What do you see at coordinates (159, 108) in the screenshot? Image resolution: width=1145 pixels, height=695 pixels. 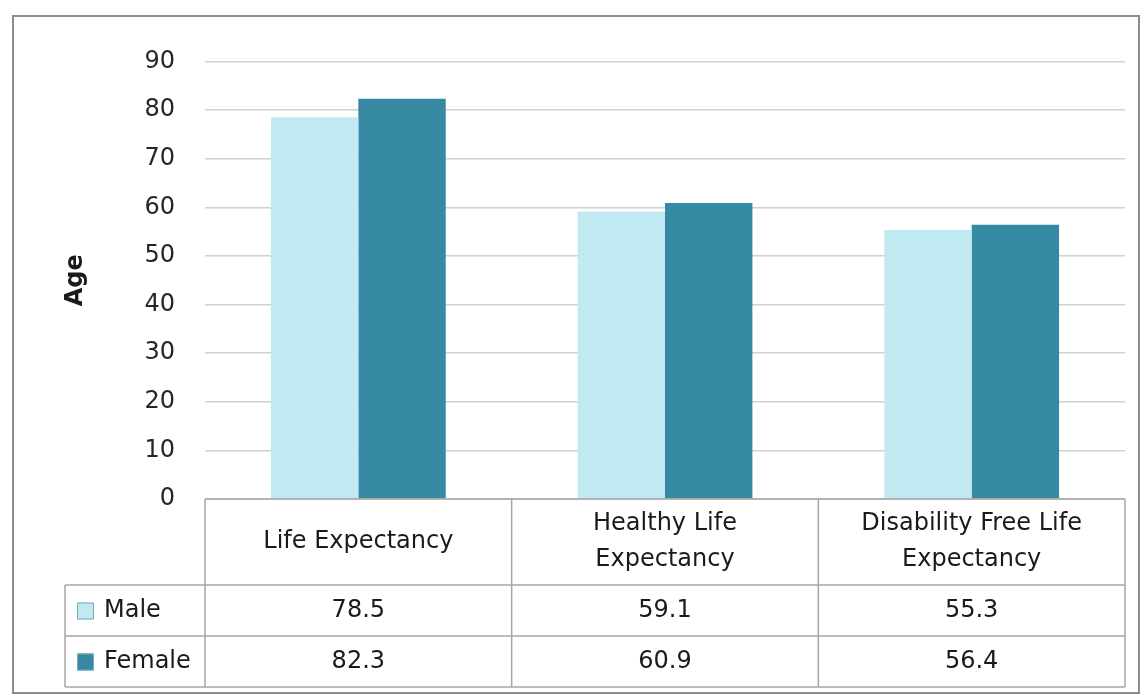 I see `y-tick-label: 80` at bounding box center [159, 108].